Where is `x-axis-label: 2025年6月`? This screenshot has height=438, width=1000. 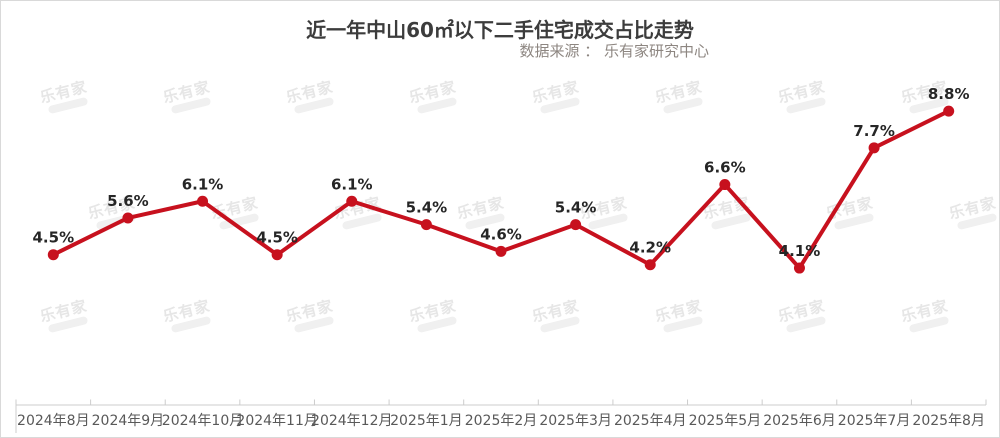
x-axis-label: 2025年6月 is located at coordinates (799, 421).